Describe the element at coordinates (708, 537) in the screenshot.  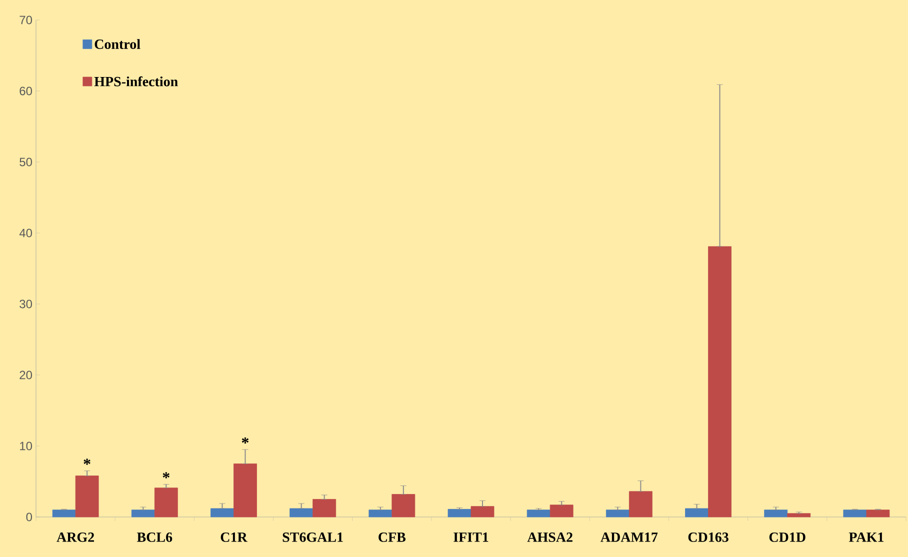
I see `x-tick-label: CD163` at that location.